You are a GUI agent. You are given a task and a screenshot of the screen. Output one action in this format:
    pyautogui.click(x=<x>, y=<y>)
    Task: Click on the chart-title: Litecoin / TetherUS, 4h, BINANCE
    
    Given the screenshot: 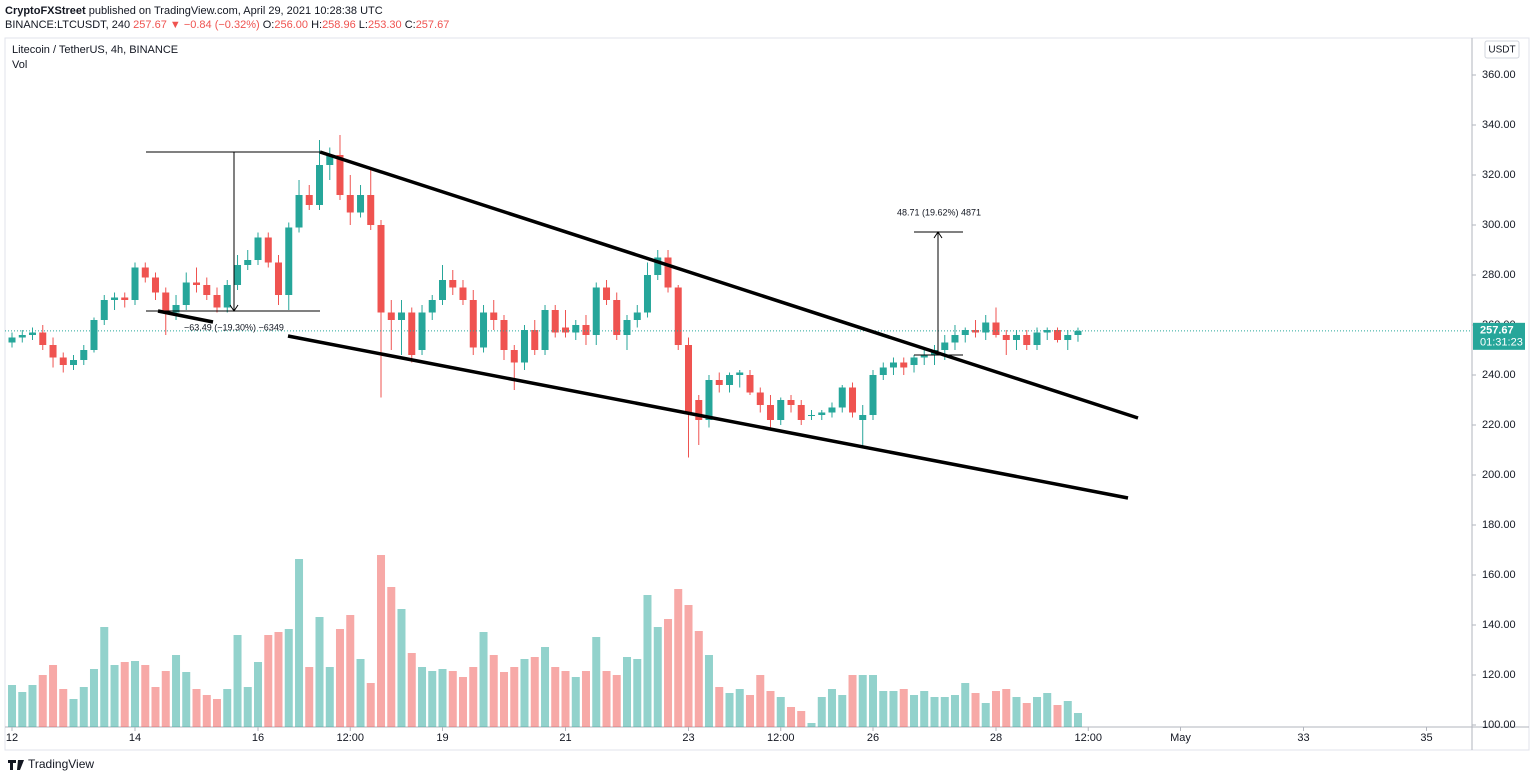 What is the action you would take?
    pyautogui.click(x=95, y=50)
    